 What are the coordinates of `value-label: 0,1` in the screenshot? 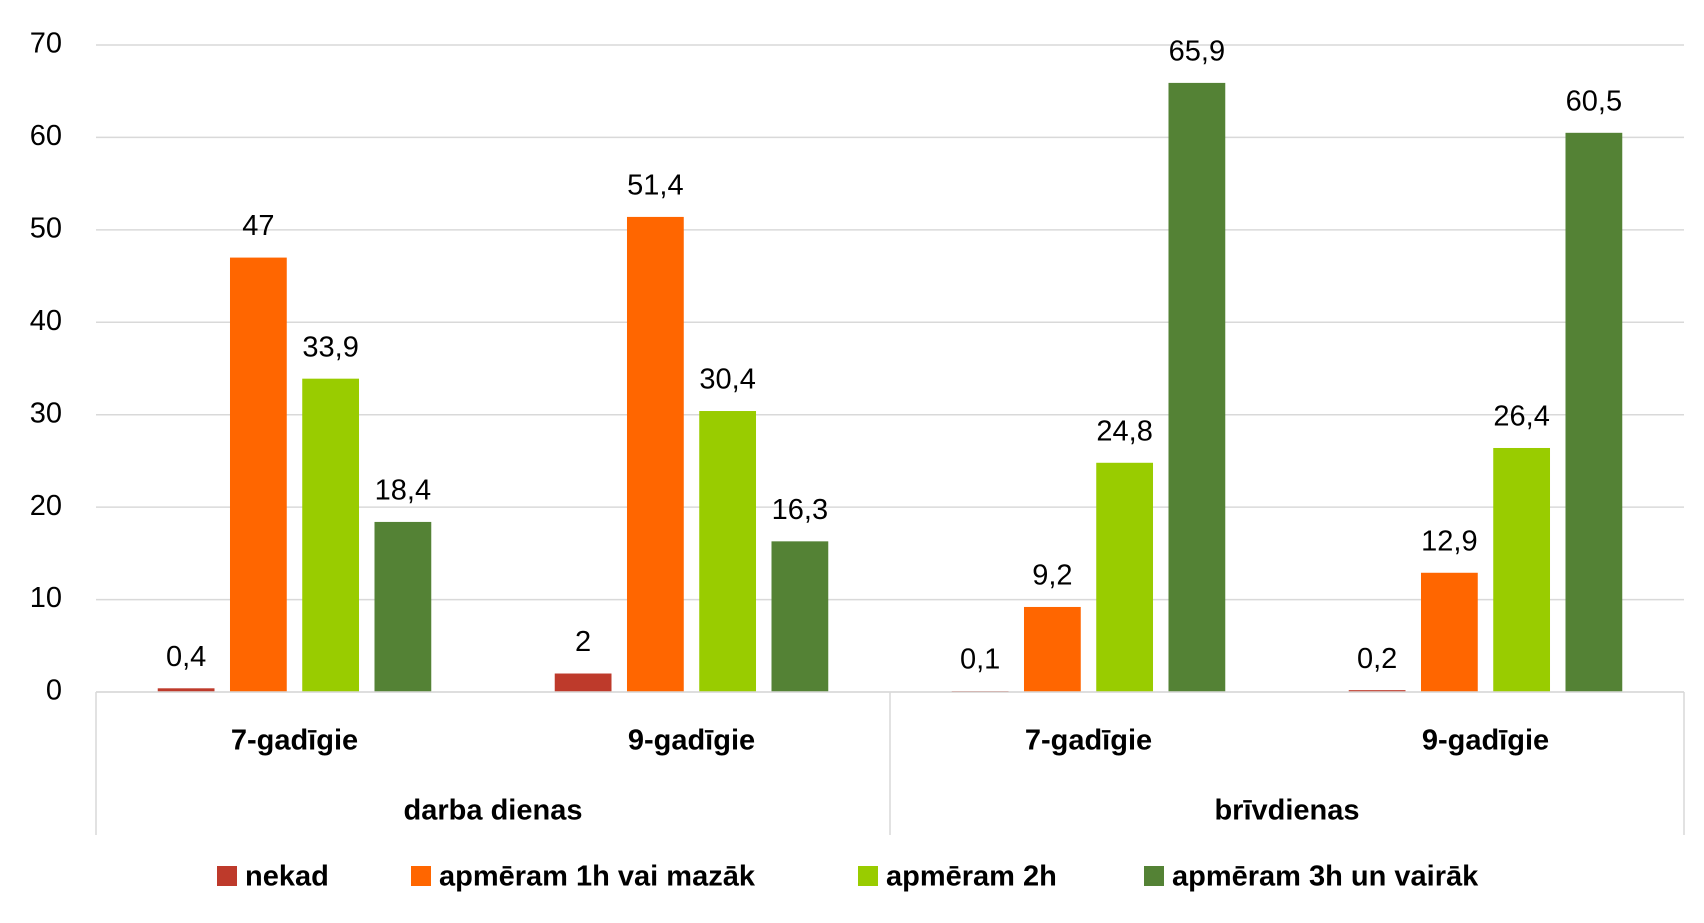 It's located at (980, 660).